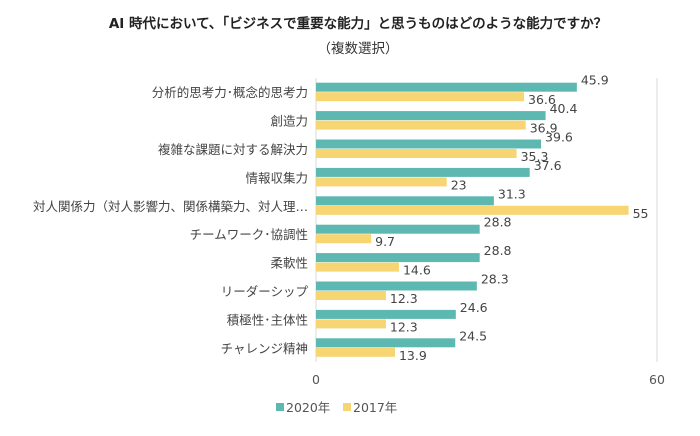  Describe the element at coordinates (495, 279) in the screenshot. I see `data-label: 28.3` at that location.